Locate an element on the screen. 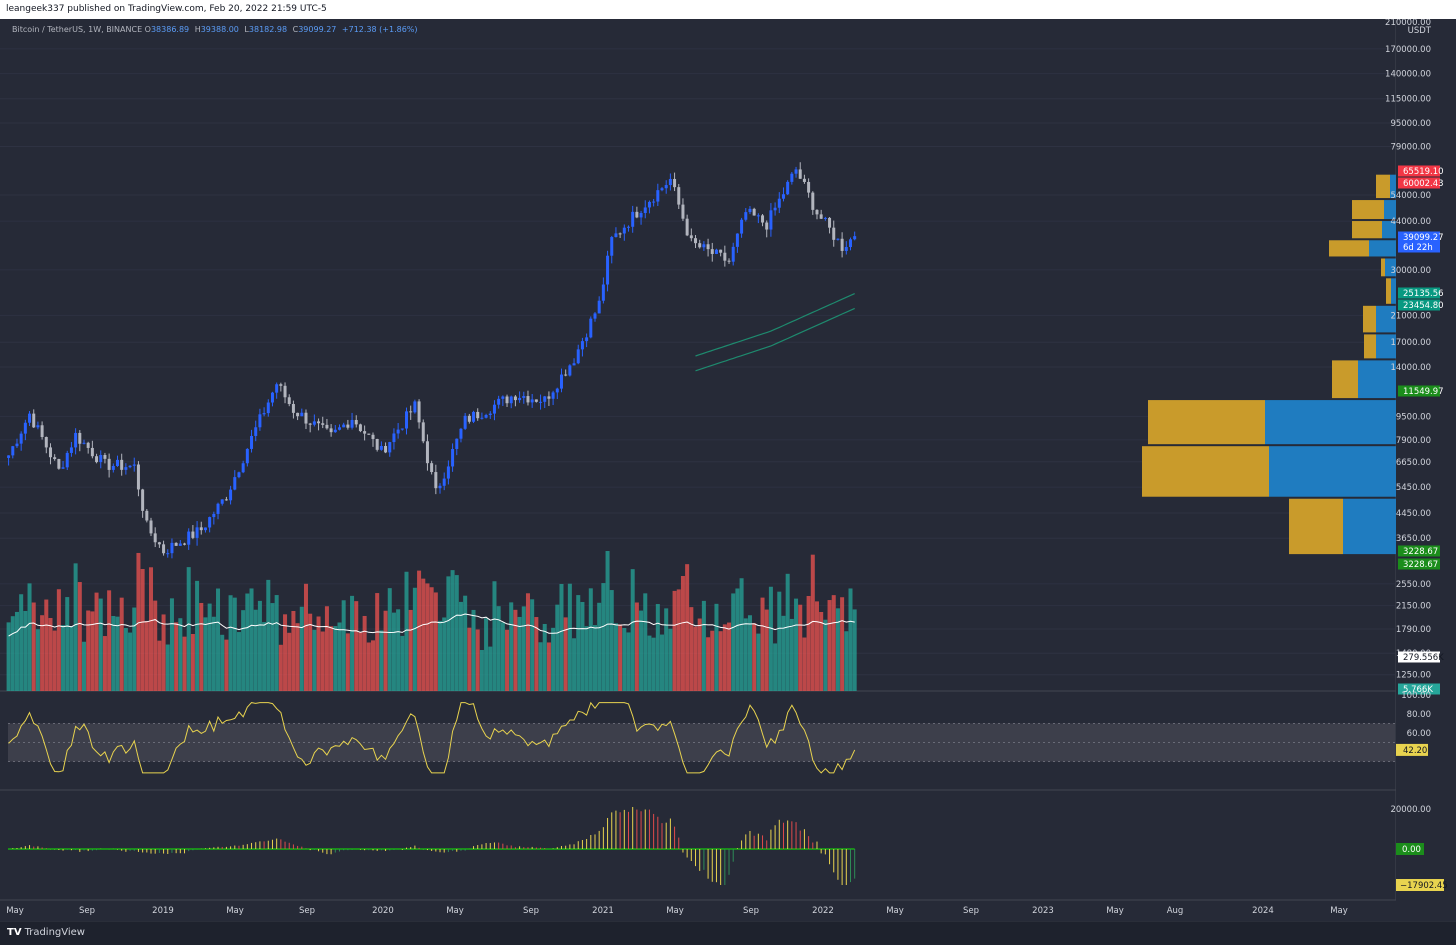 The width and height of the screenshot is (1456, 945). price-tick-label: 2550.00 is located at coordinates (1413, 585).